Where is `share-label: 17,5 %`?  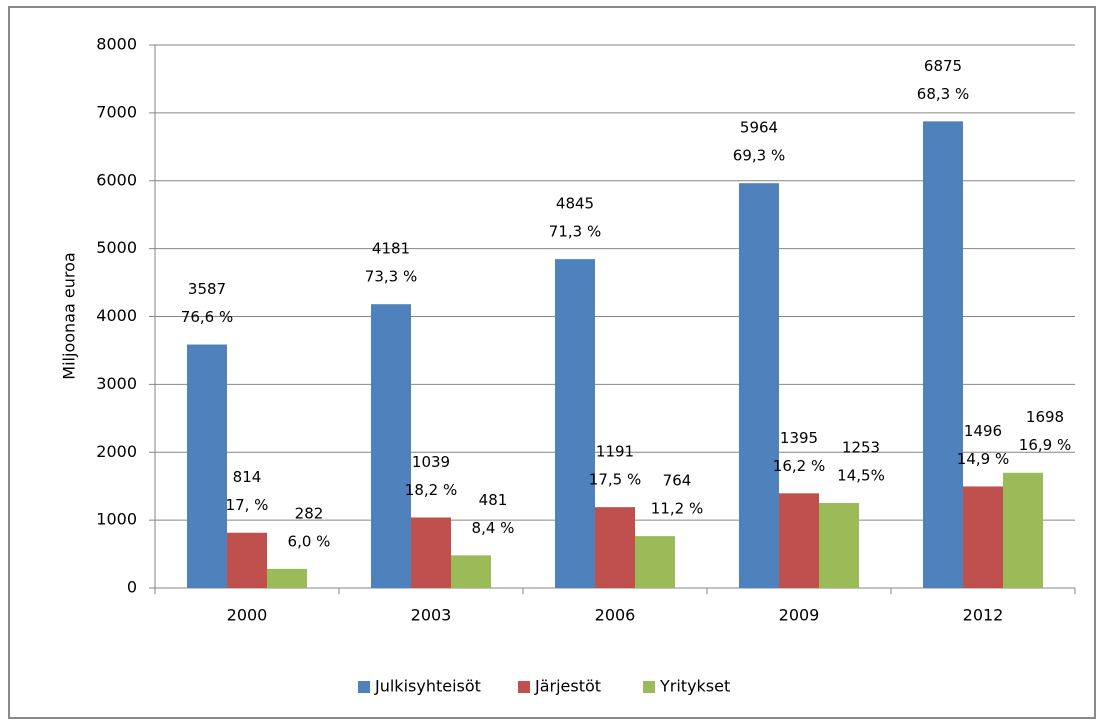
share-label: 17,5 % is located at coordinates (615, 480).